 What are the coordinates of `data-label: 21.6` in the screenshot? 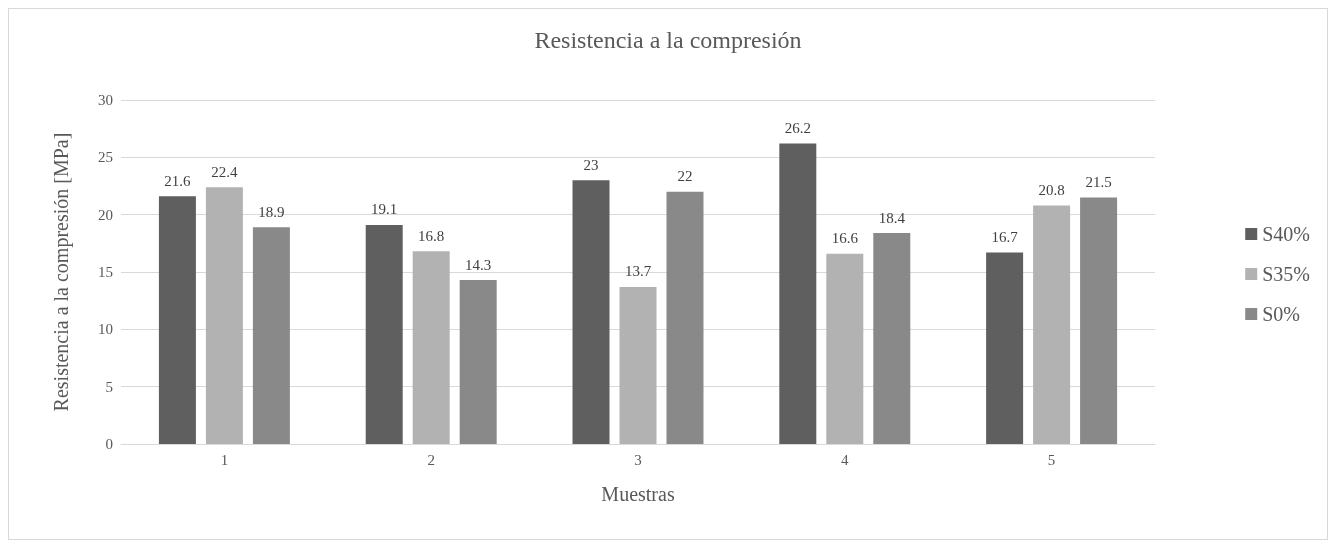 It's located at (178, 180).